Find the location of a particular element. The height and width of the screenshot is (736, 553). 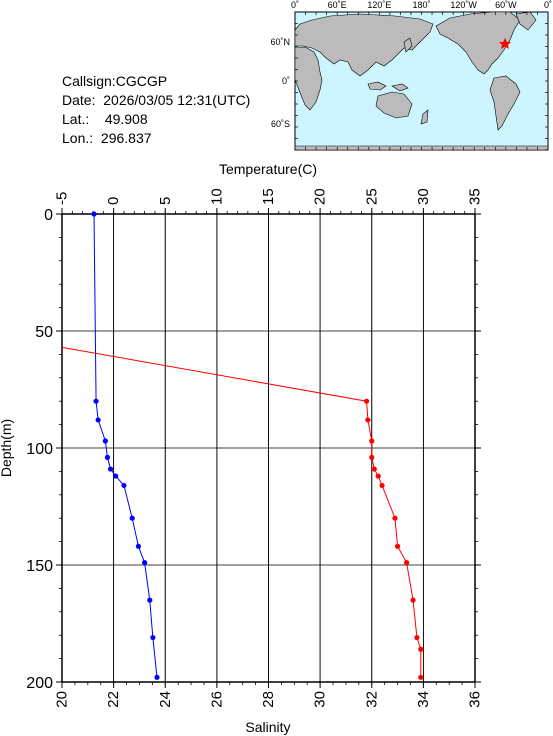

map-top-tick-label: 120˚E is located at coordinates (379, 5).